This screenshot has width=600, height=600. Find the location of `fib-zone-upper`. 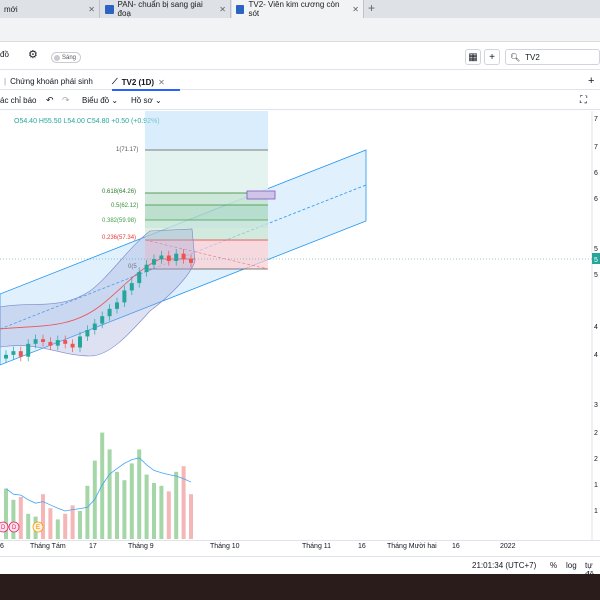

fib-zone-upper is located at coordinates (206, 171).